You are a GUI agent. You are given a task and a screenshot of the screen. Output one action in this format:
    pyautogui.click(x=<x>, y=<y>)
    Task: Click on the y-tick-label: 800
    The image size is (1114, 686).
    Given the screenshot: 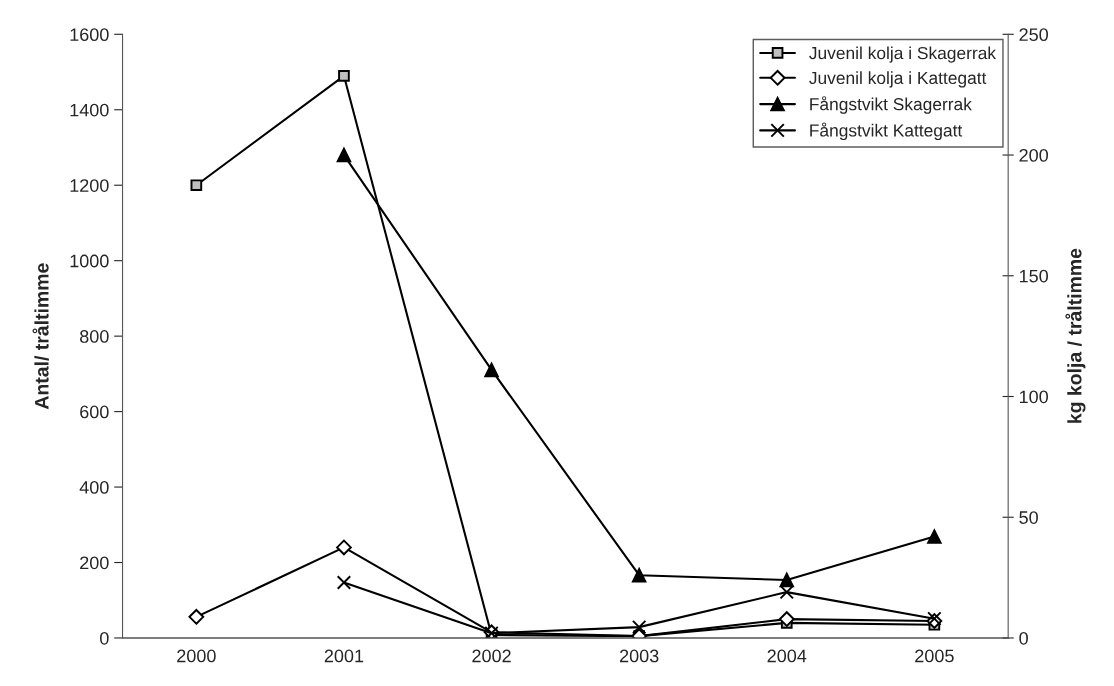 What is the action you would take?
    pyautogui.click(x=94, y=336)
    